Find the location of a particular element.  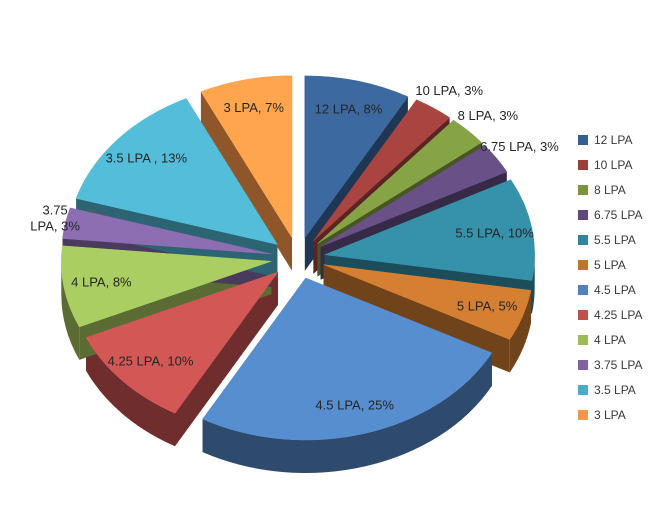

legend-label: 3.5 LPA is located at coordinates (615, 389).